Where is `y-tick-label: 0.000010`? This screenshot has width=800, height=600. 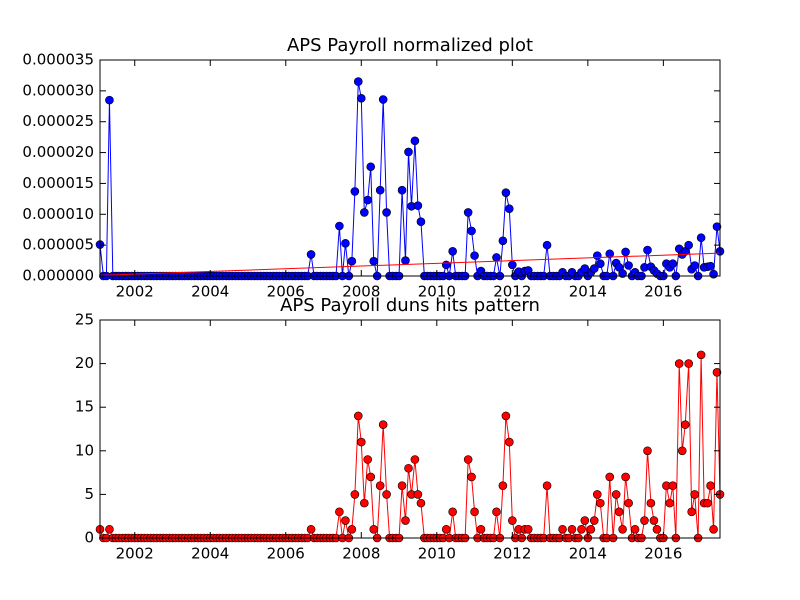 y-tick-label: 0.000010 is located at coordinates (58, 214).